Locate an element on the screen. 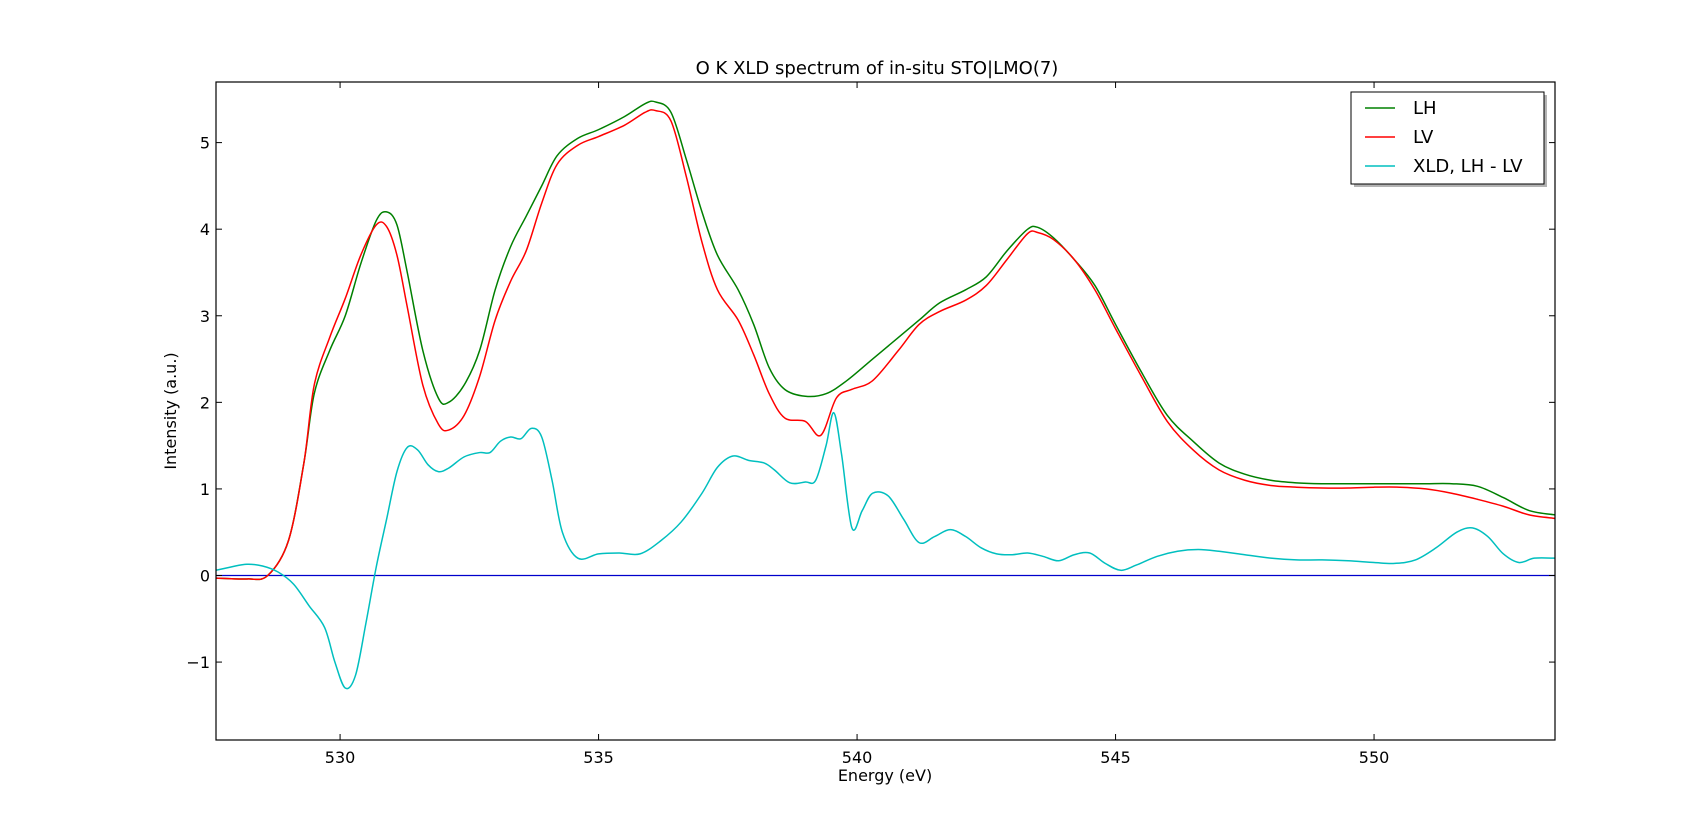 The width and height of the screenshot is (1707, 813). y-tick-label: 2 is located at coordinates (205, 402).